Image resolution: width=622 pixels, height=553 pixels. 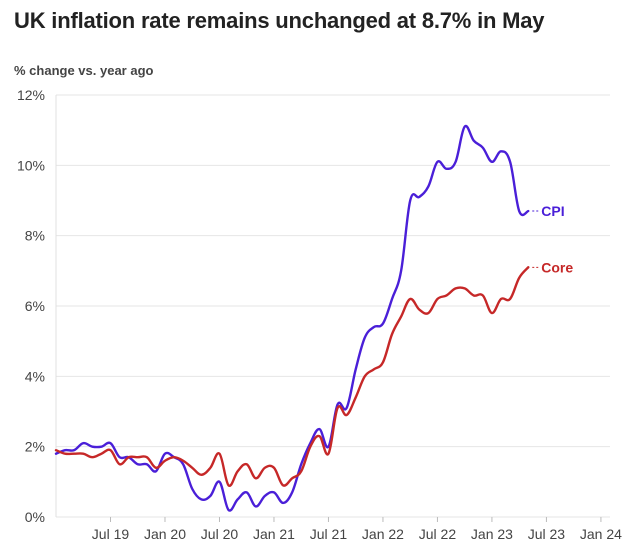 What do you see at coordinates (31, 165) in the screenshot?
I see `y-tick-label-5: 10%` at bounding box center [31, 165].